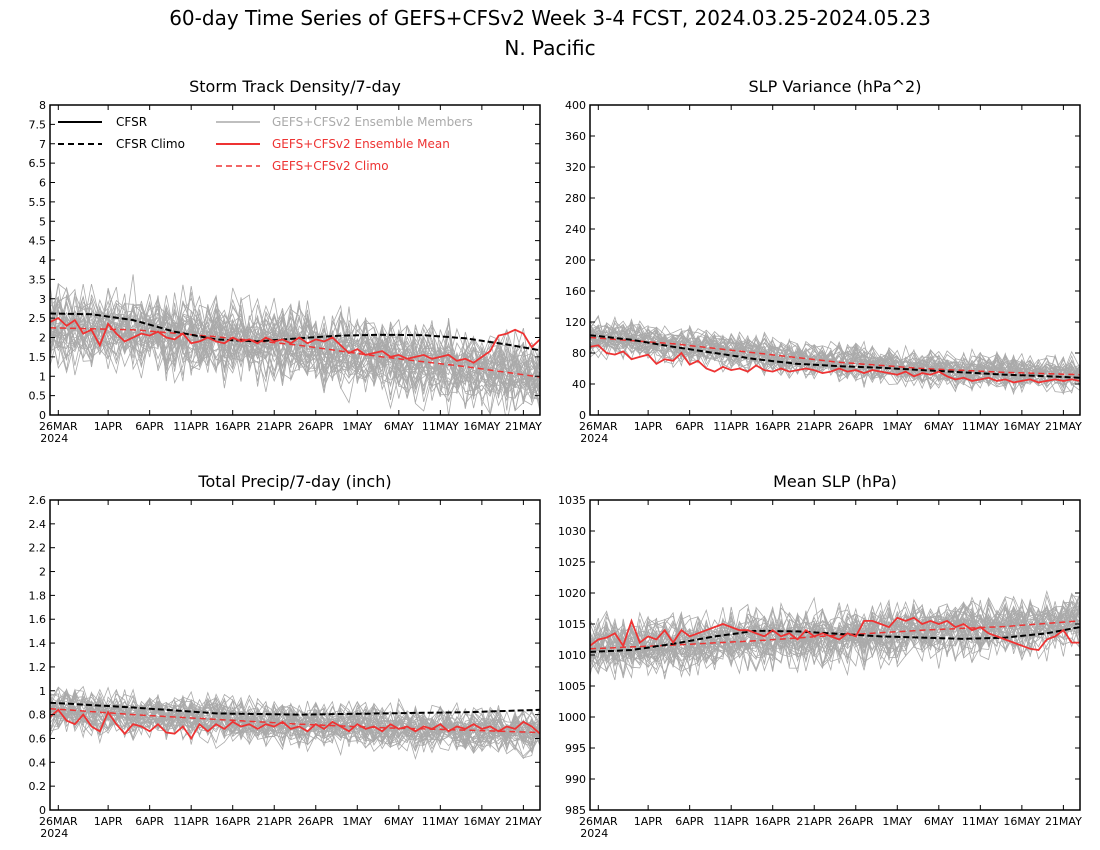 The height and width of the screenshot is (850, 1100). I want to click on y-tick-label: 995, so click(575, 748).